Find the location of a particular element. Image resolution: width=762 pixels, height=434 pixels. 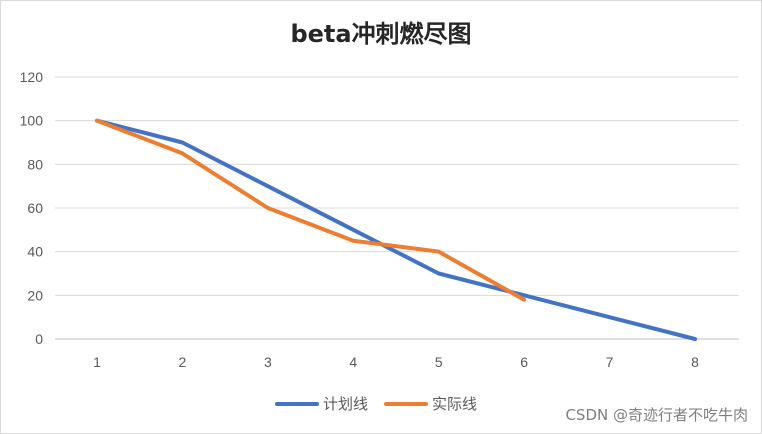

y-tick-40: 40 is located at coordinates (35, 252).